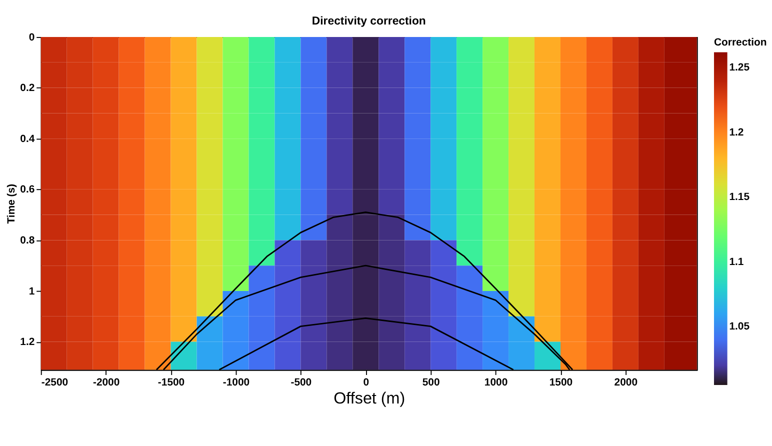 Image resolution: width=772 pixels, height=446 pixels. Describe the element at coordinates (370, 399) in the screenshot. I see `x-axis-title: Offset (m)` at that location.